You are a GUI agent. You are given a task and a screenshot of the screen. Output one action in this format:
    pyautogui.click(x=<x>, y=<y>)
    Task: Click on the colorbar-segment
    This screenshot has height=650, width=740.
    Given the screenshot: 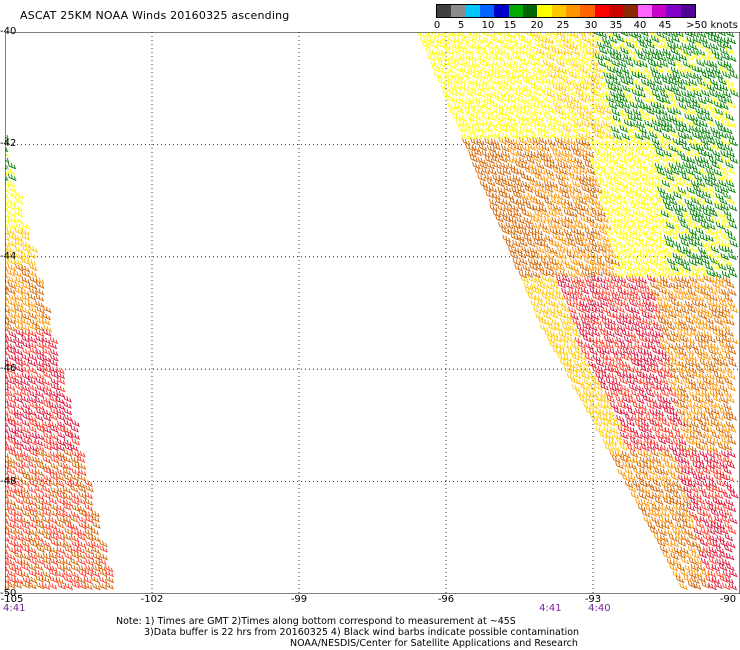 What is the action you would take?
    pyautogui.click(x=673, y=11)
    